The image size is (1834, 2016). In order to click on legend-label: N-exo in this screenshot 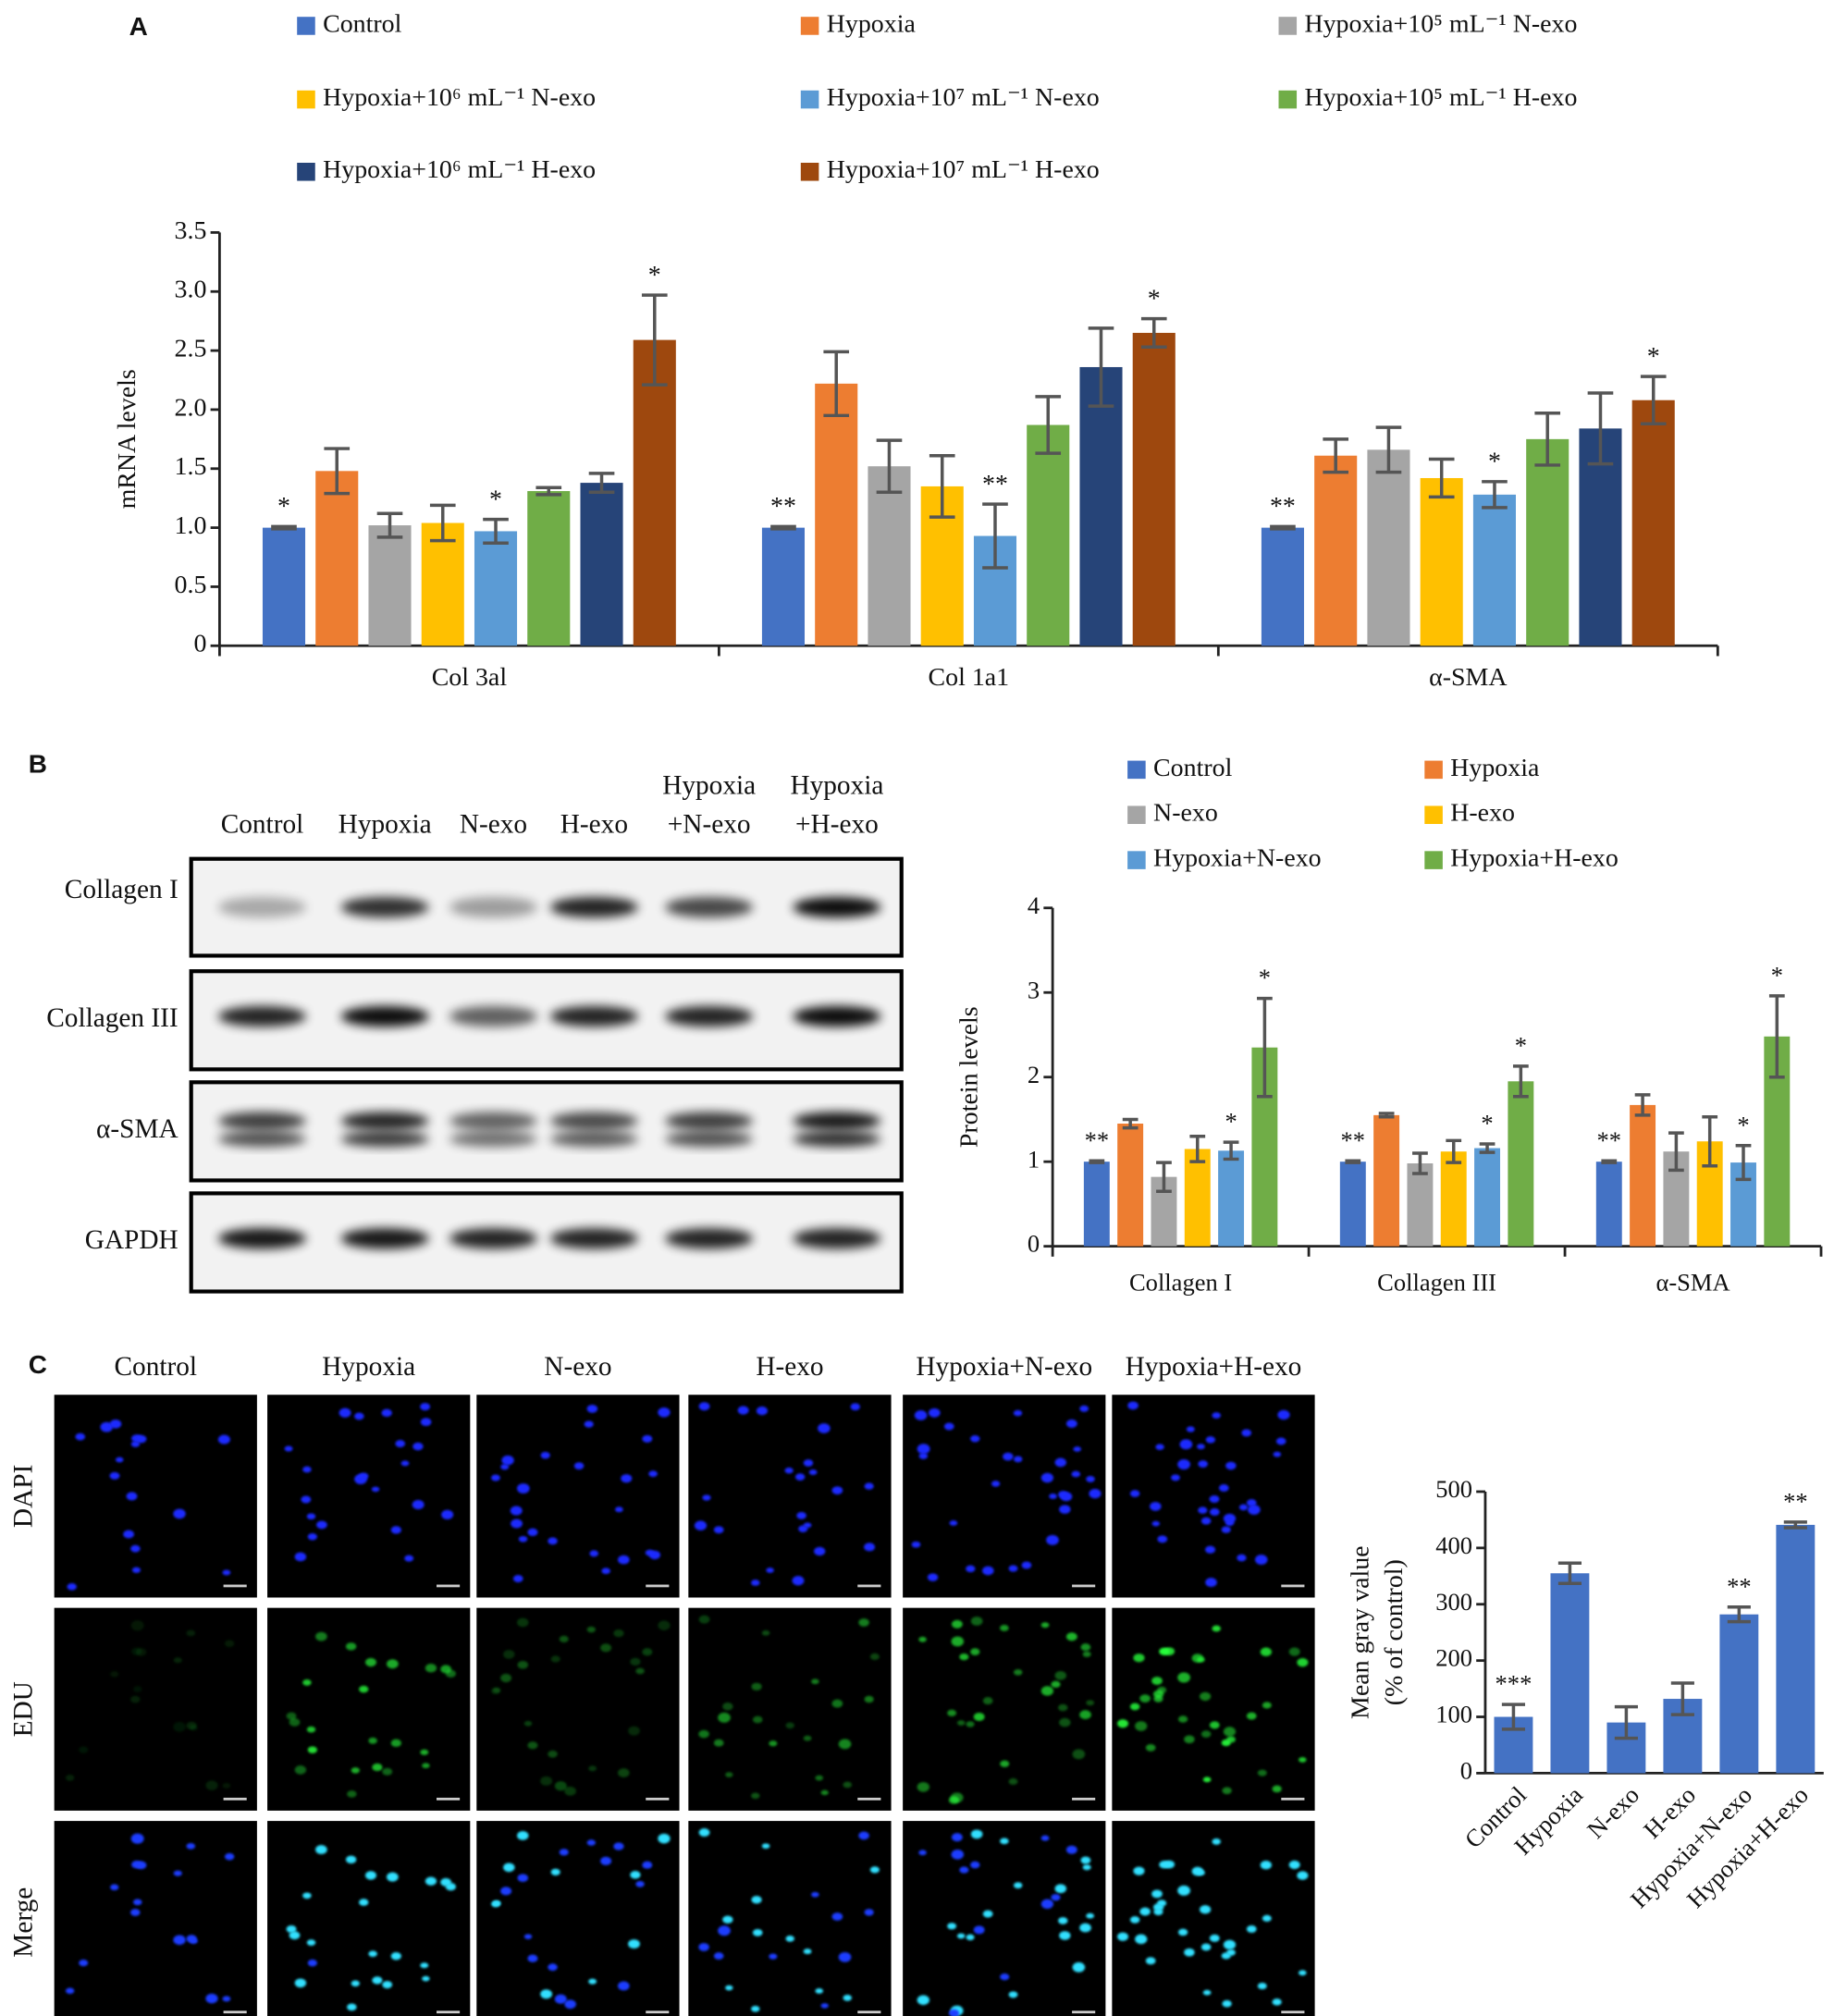, I will do `click(1185, 813)`.